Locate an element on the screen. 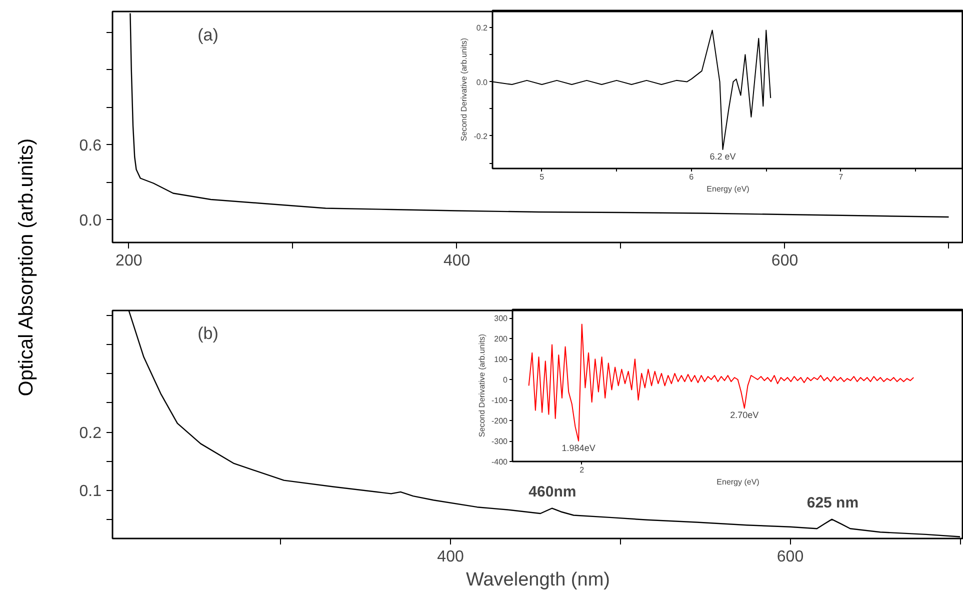  y-tick-label: -300 is located at coordinates (499, 441).